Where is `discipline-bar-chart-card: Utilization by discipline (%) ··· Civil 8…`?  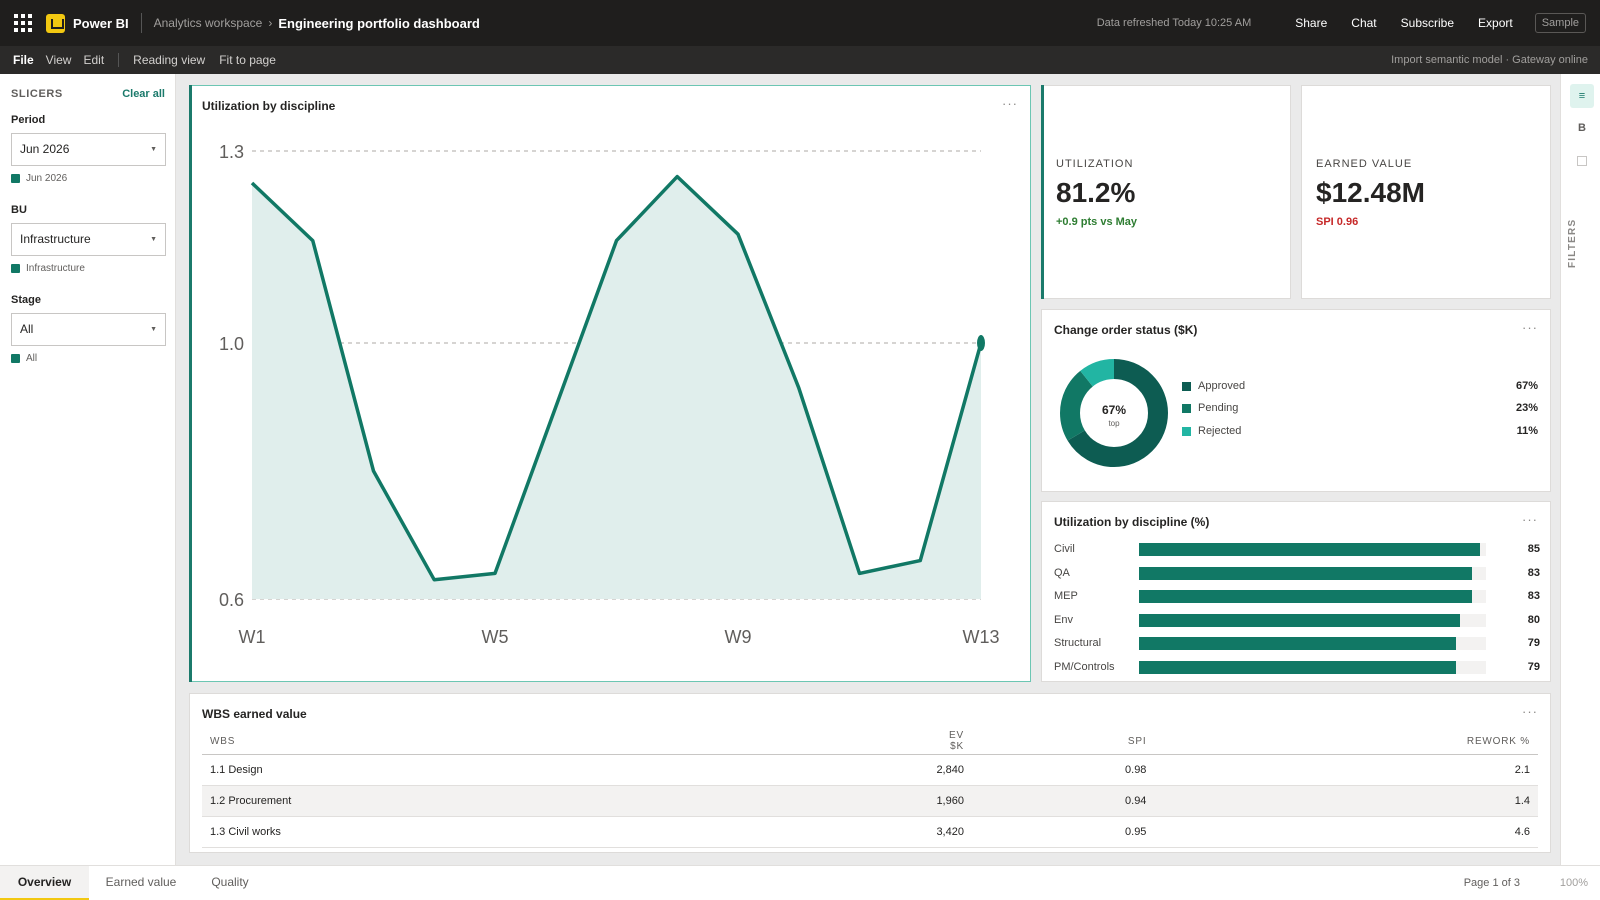
discipline-bar-chart-card: Utilization by discipline (%) ··· Civil 8… is located at coordinates (1296, 591).